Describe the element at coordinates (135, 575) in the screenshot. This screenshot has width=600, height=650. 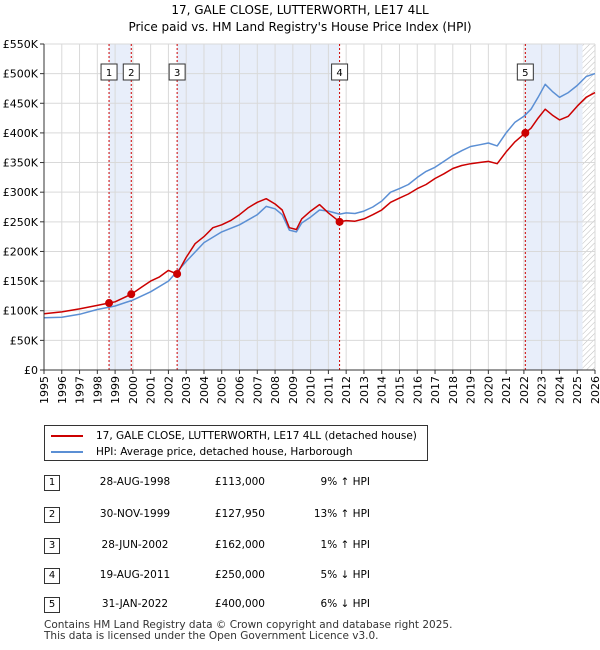
I see `row-date: 19-AUG-2011` at that location.